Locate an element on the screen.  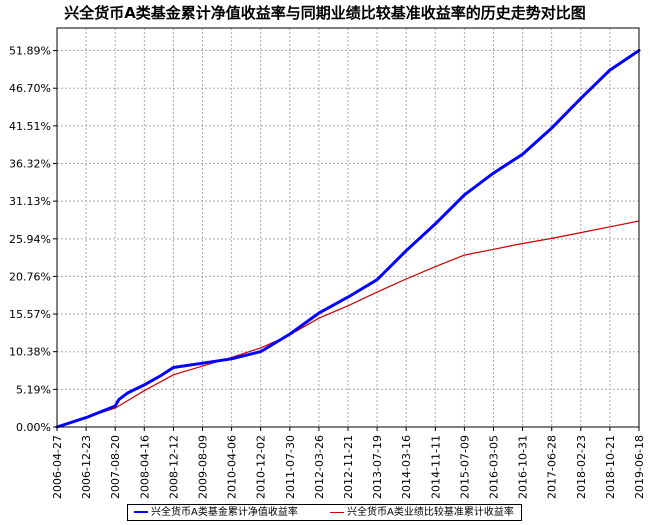
y-tick-label: 51.89% is located at coordinates (30, 51).